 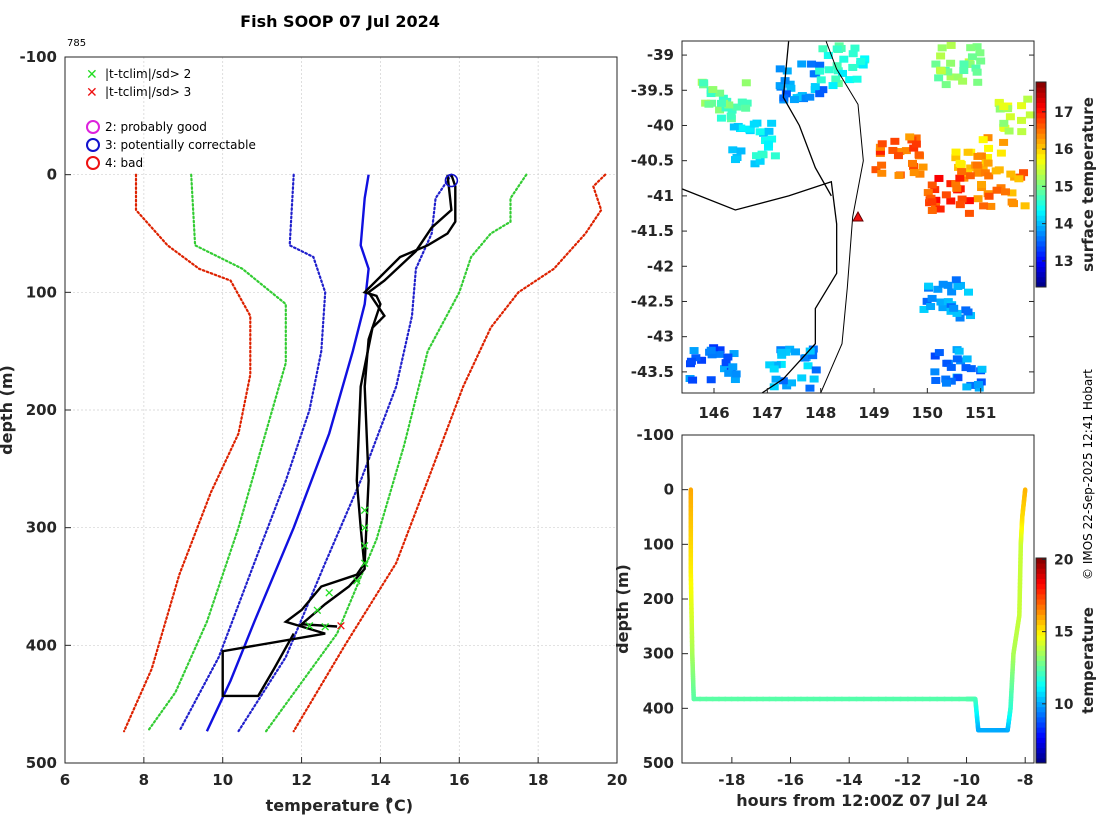 I want to click on x-axis-label: temperature (, so click(x=329, y=805).